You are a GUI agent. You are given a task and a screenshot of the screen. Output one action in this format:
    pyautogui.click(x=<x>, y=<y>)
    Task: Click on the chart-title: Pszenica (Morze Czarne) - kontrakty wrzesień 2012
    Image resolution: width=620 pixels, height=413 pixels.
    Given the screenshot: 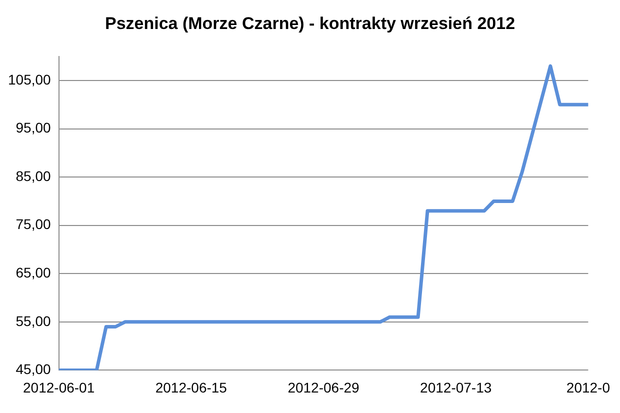 What is the action you would take?
    pyautogui.click(x=310, y=23)
    